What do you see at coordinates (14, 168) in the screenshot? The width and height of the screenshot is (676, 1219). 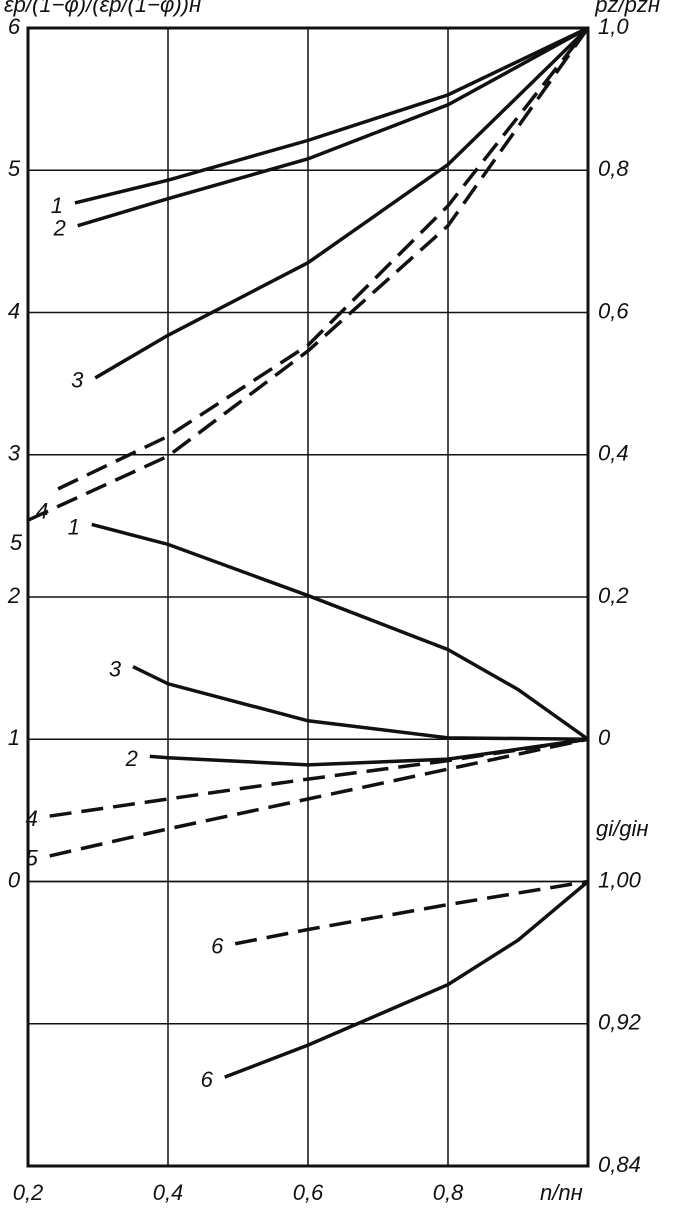 I see `y-tick-label: 5` at bounding box center [14, 168].